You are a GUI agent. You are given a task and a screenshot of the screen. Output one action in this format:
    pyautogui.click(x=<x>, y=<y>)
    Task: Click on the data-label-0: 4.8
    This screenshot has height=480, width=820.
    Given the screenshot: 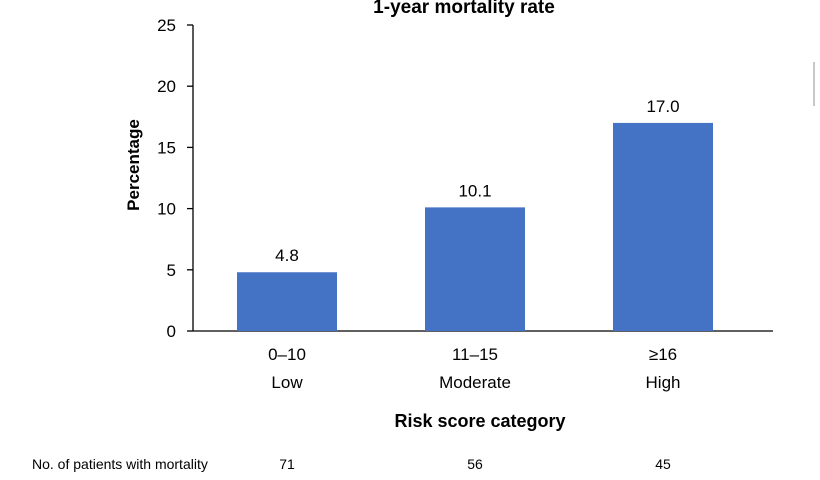 What is the action you would take?
    pyautogui.click(x=287, y=255)
    